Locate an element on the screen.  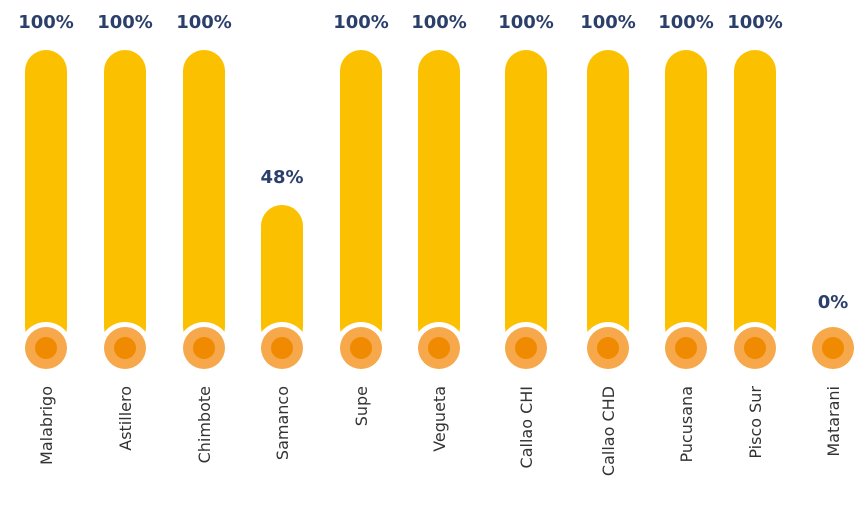
category-label-malabrigo: Malabrigo is located at coordinates (46, 425).